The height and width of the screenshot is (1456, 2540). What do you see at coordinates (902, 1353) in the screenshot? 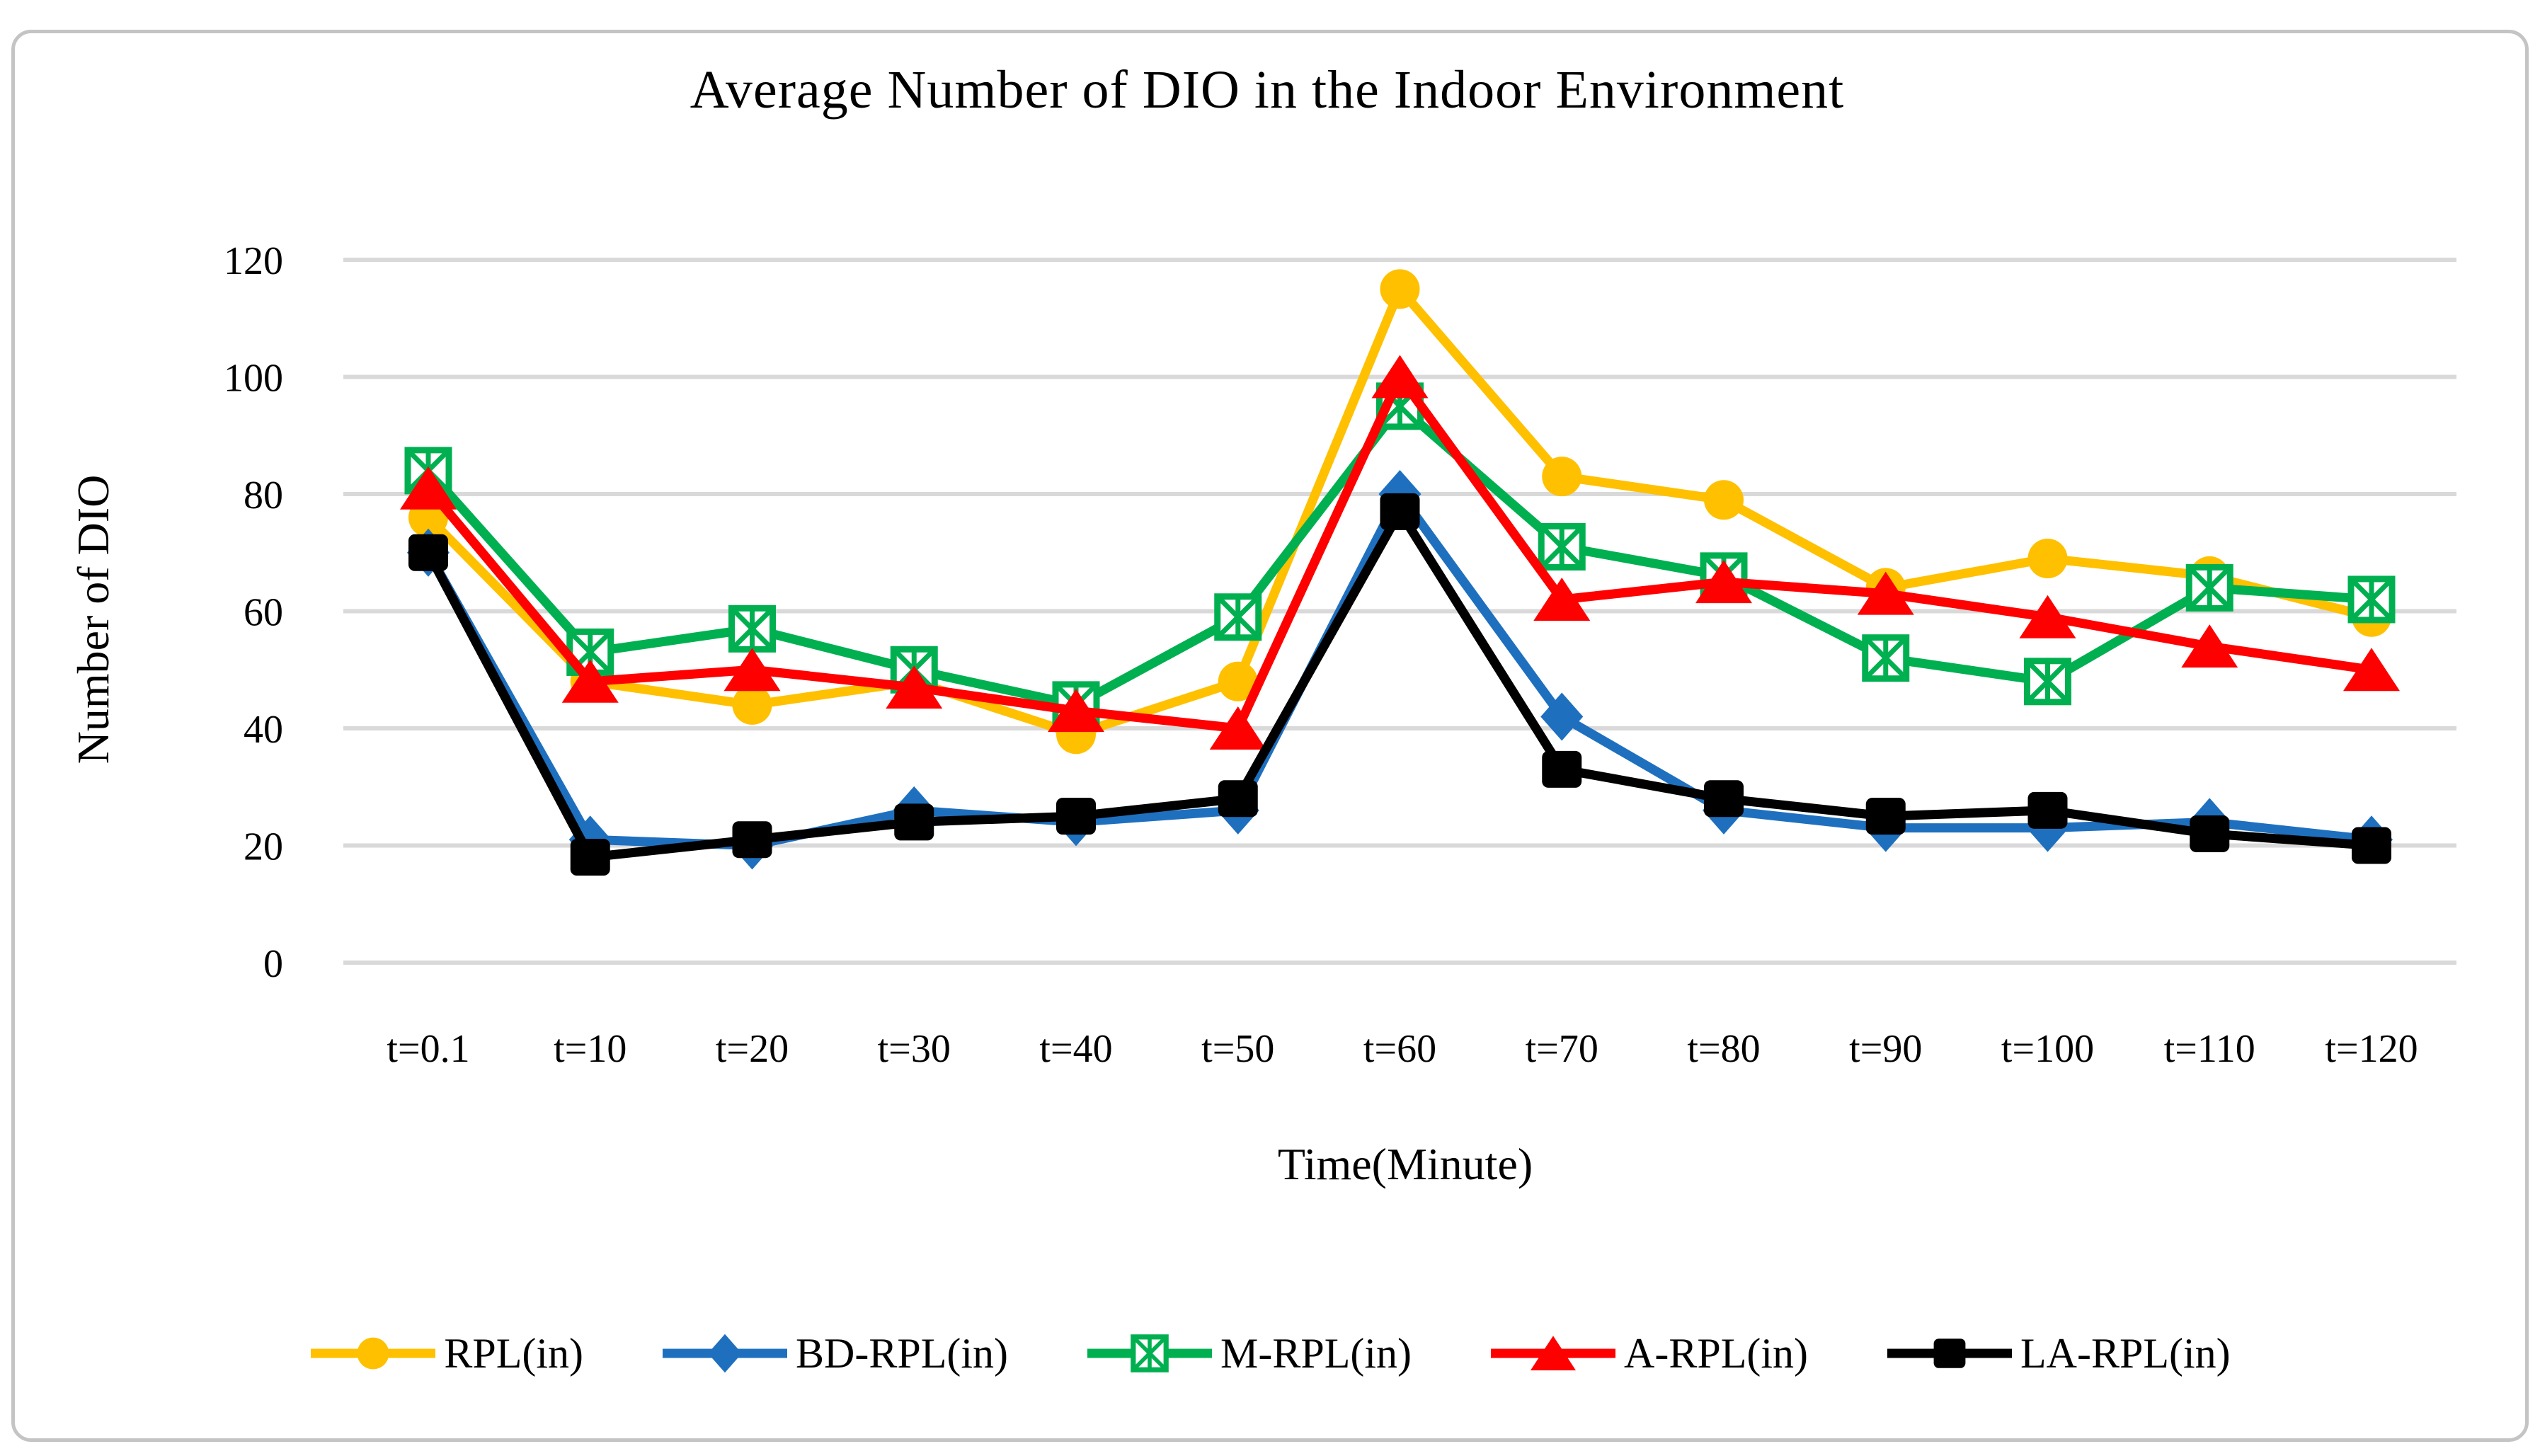
I see `legend-label: BD-RPL(in)` at bounding box center [902, 1353].